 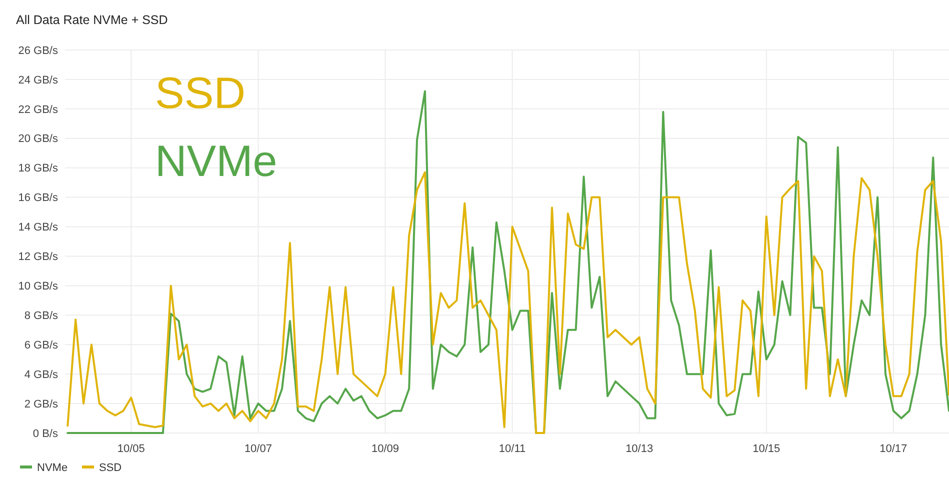 I want to click on y-tick-label: 20 GB/s, so click(x=38, y=139).